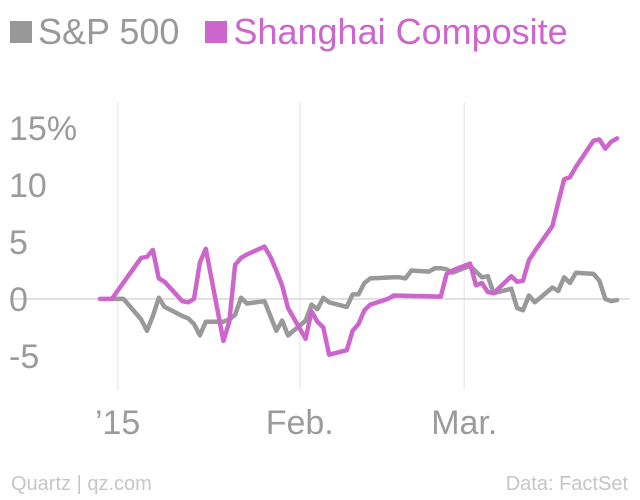 This screenshot has width=640, height=500. I want to click on y-tick-label: 15%, so click(43, 129).